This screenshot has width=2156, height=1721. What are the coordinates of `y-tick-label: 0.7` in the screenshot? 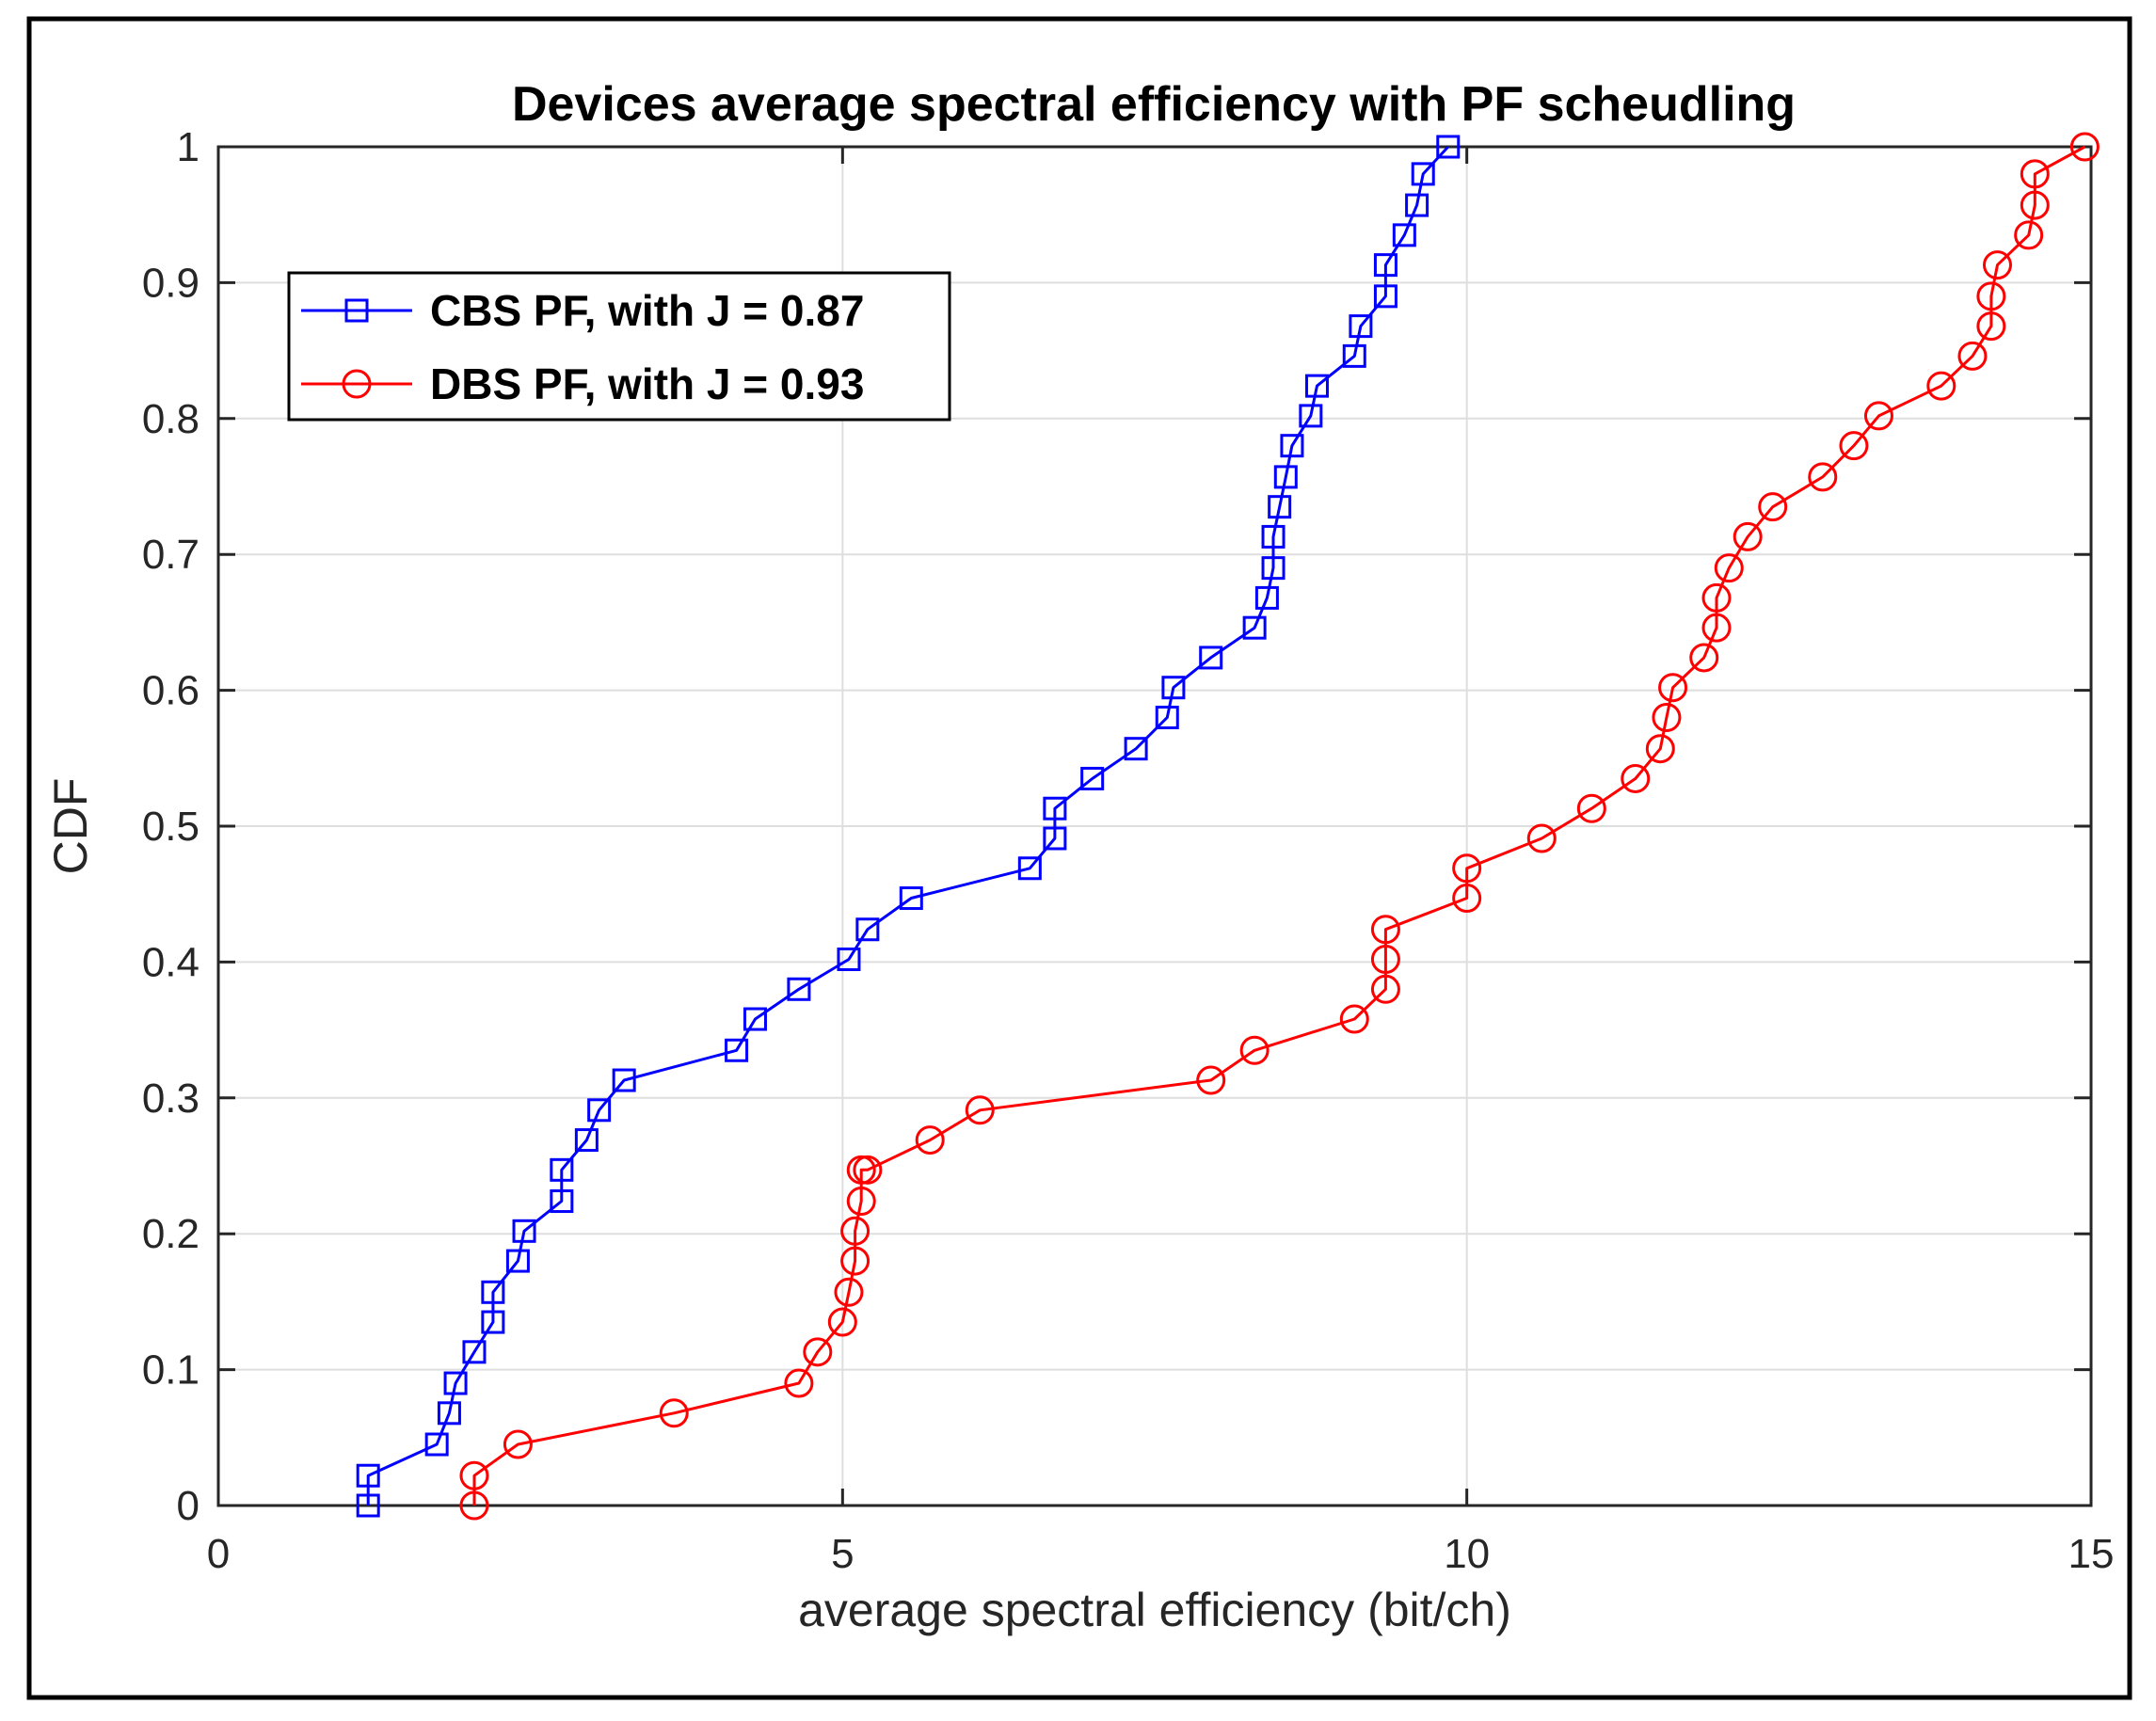 It's located at (171, 555).